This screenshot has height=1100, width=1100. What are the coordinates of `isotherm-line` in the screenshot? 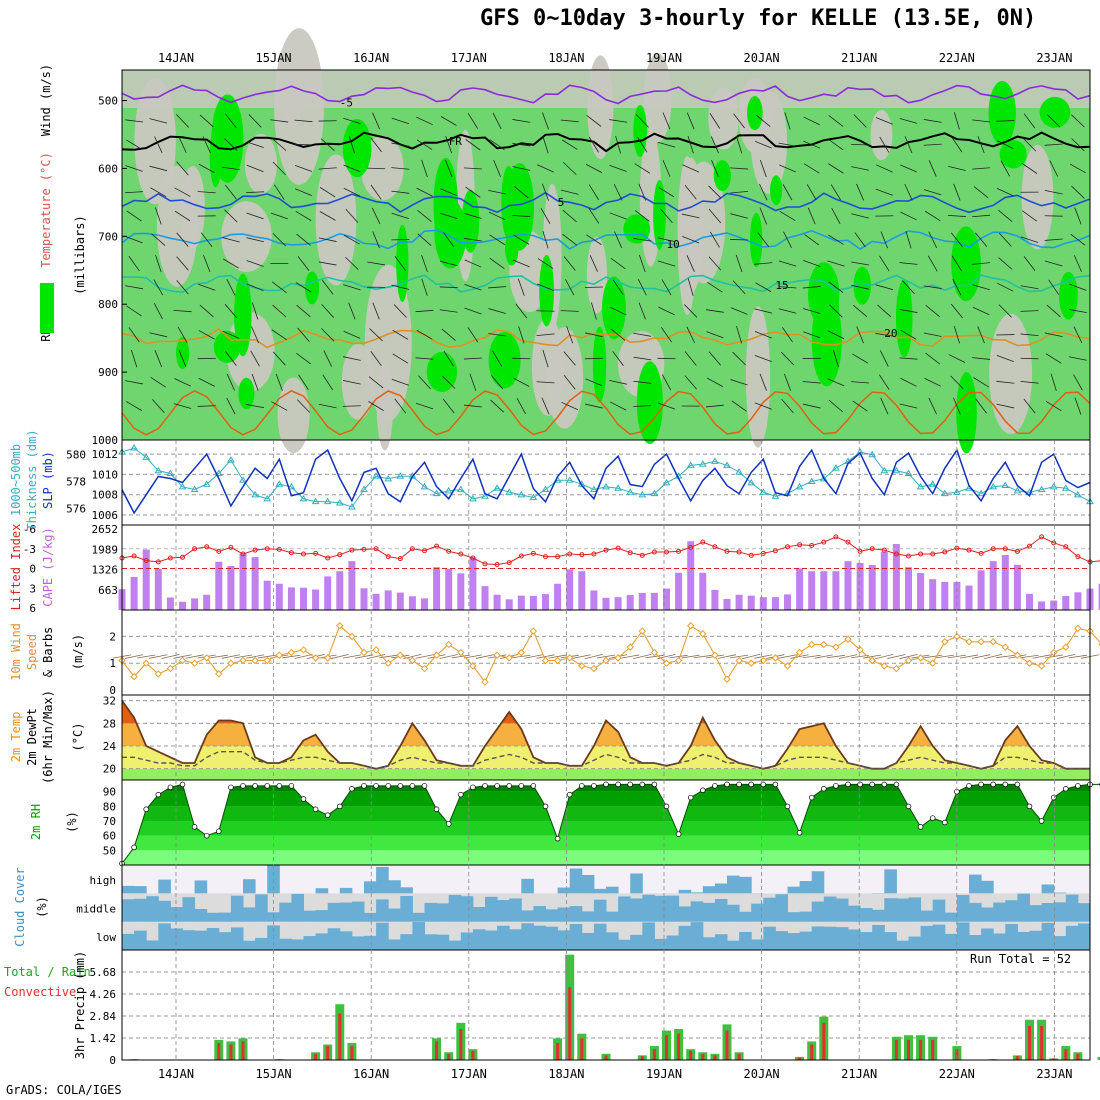 It's located at (606, 94).